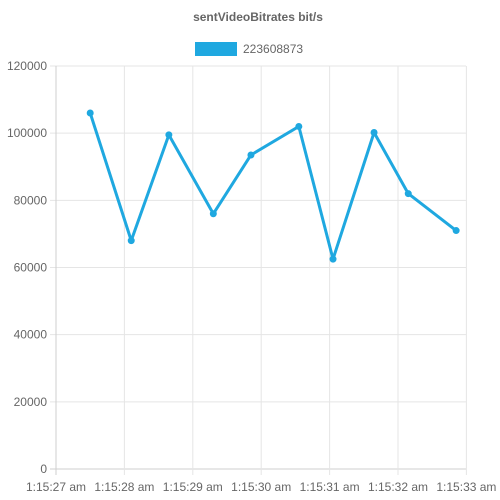 The width and height of the screenshot is (500, 500). Describe the element at coordinates (31, 402) in the screenshot. I see `y-tick-label: 20000` at that location.